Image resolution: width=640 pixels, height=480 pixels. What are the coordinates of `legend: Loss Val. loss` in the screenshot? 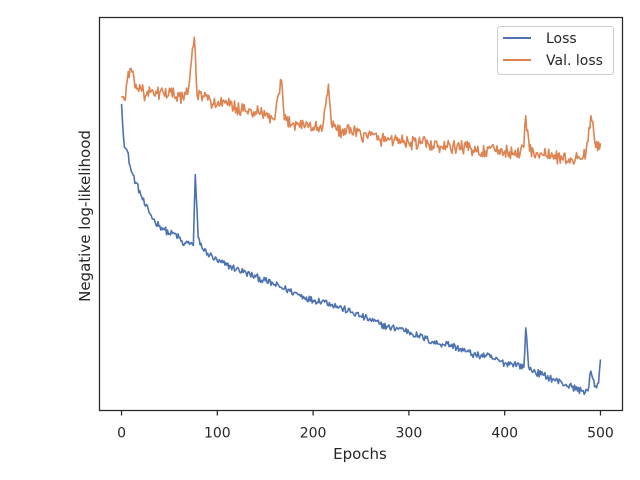 It's located at (555, 50).